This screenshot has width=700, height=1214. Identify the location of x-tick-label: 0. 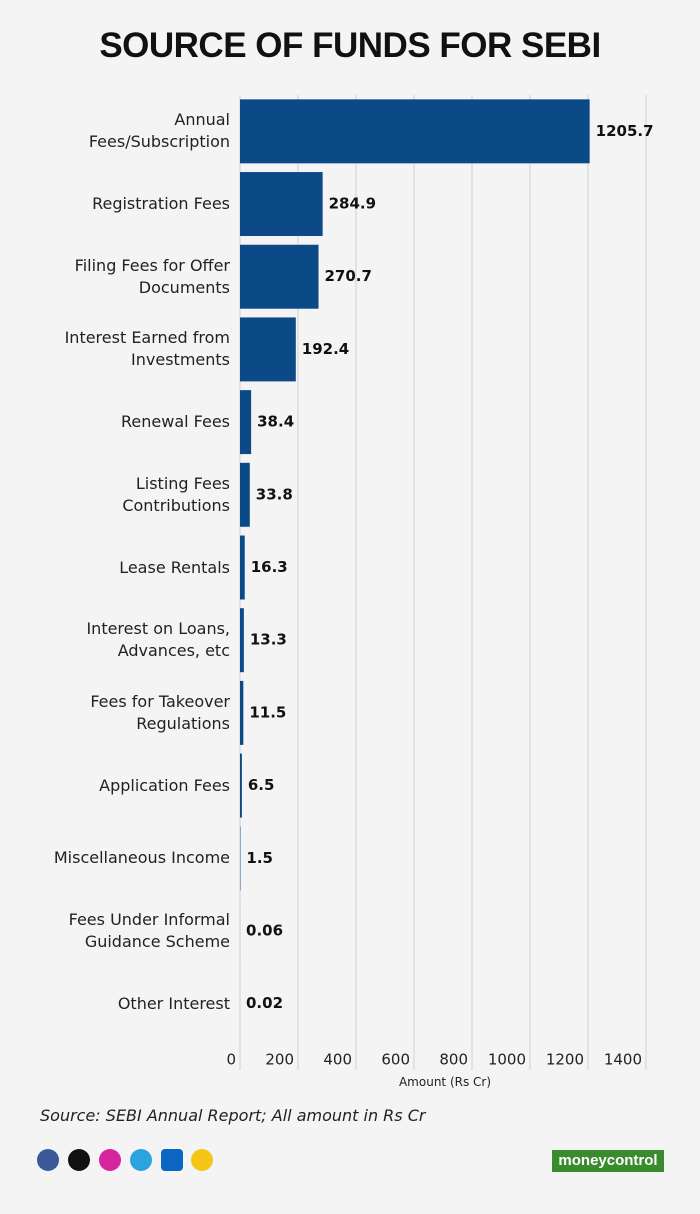
(231, 1060).